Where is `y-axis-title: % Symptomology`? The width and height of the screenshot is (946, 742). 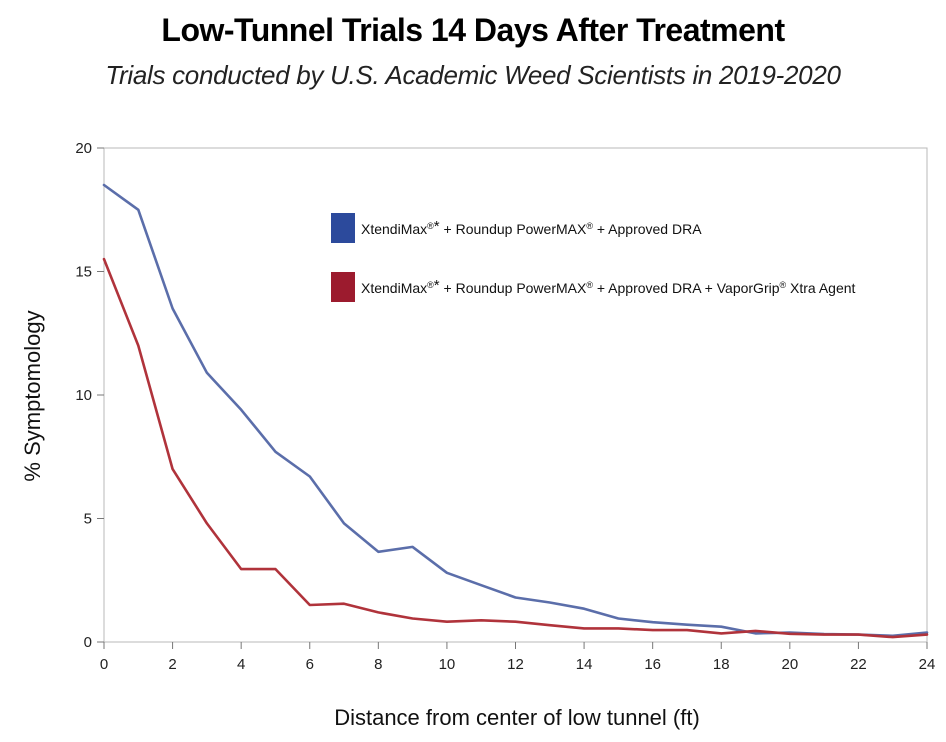 y-axis-title: % Symptomology is located at coordinates (32, 395).